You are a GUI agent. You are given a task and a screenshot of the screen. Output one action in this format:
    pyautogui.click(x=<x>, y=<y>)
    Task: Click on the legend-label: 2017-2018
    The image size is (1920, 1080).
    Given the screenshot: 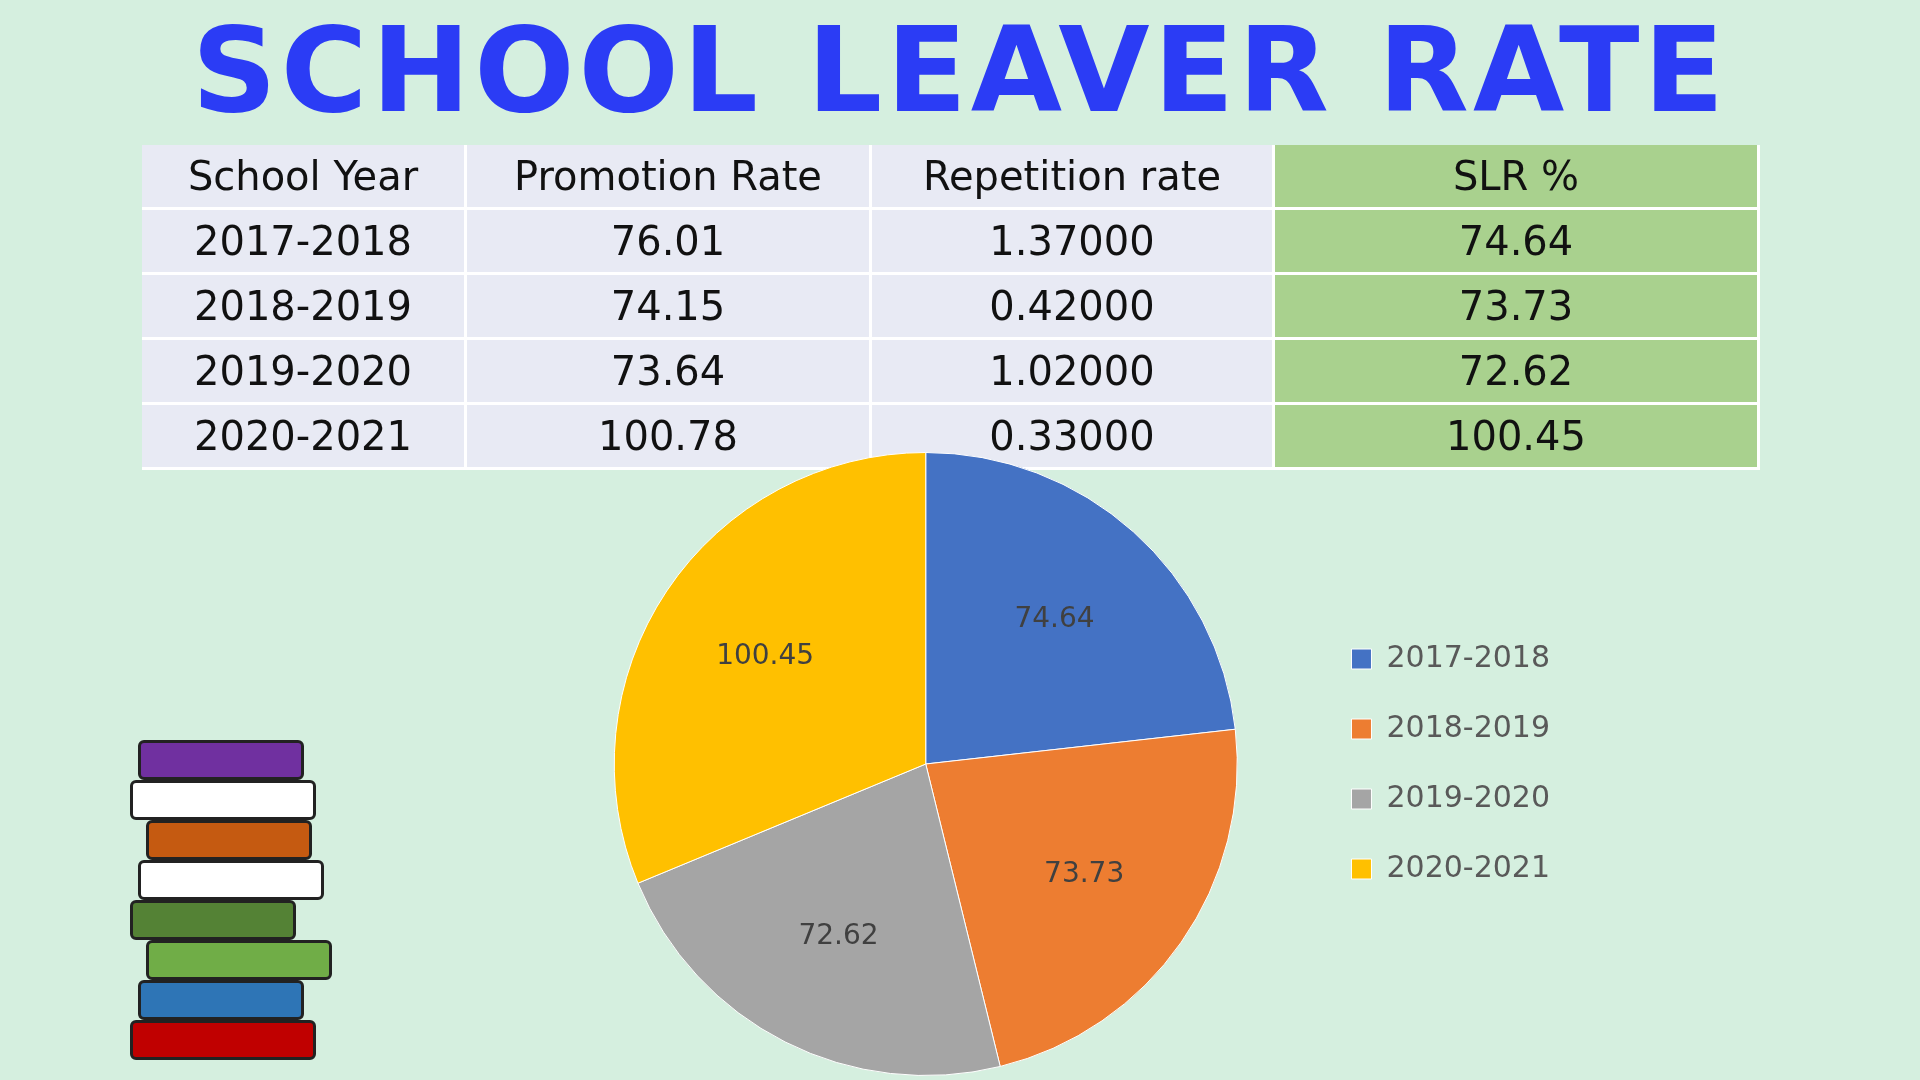 What is the action you would take?
    pyautogui.click(x=1468, y=656)
    